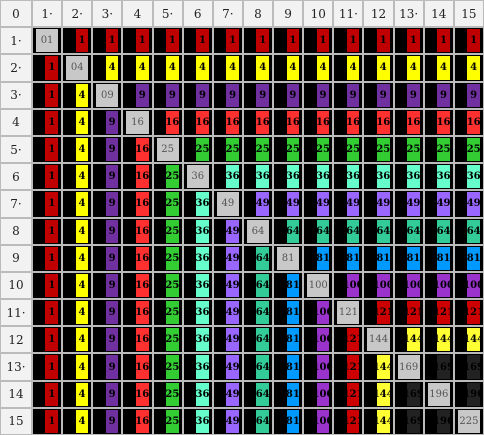  What do you see at coordinates (16, 367) in the screenshot?
I see `row-header: 13·` at bounding box center [16, 367].